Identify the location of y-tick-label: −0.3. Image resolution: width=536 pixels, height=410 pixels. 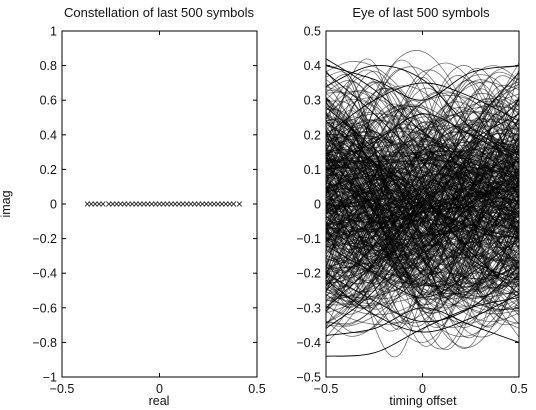
(308, 308).